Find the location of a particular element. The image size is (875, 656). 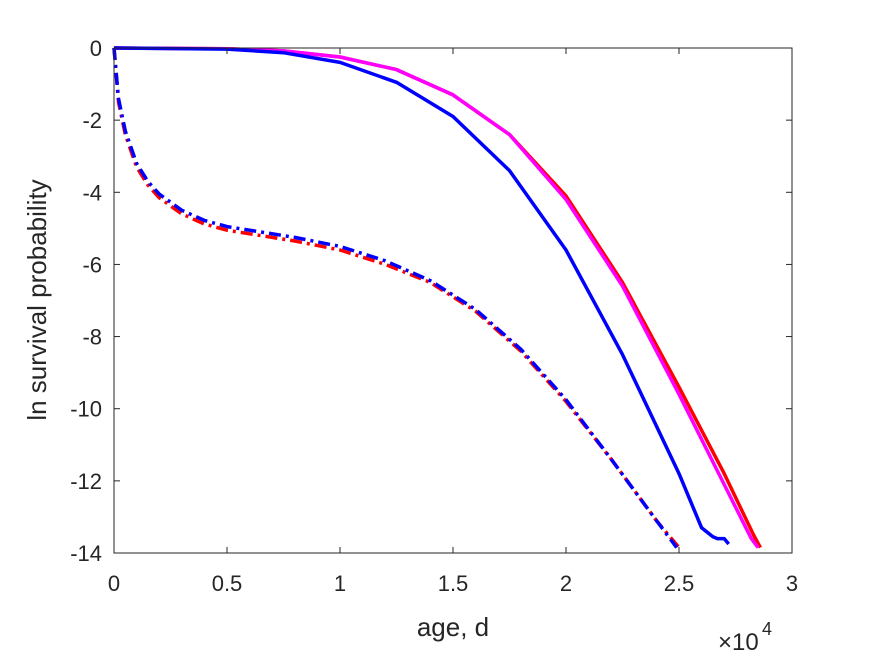

x-exponent-base: ×10 is located at coordinates (738, 642).